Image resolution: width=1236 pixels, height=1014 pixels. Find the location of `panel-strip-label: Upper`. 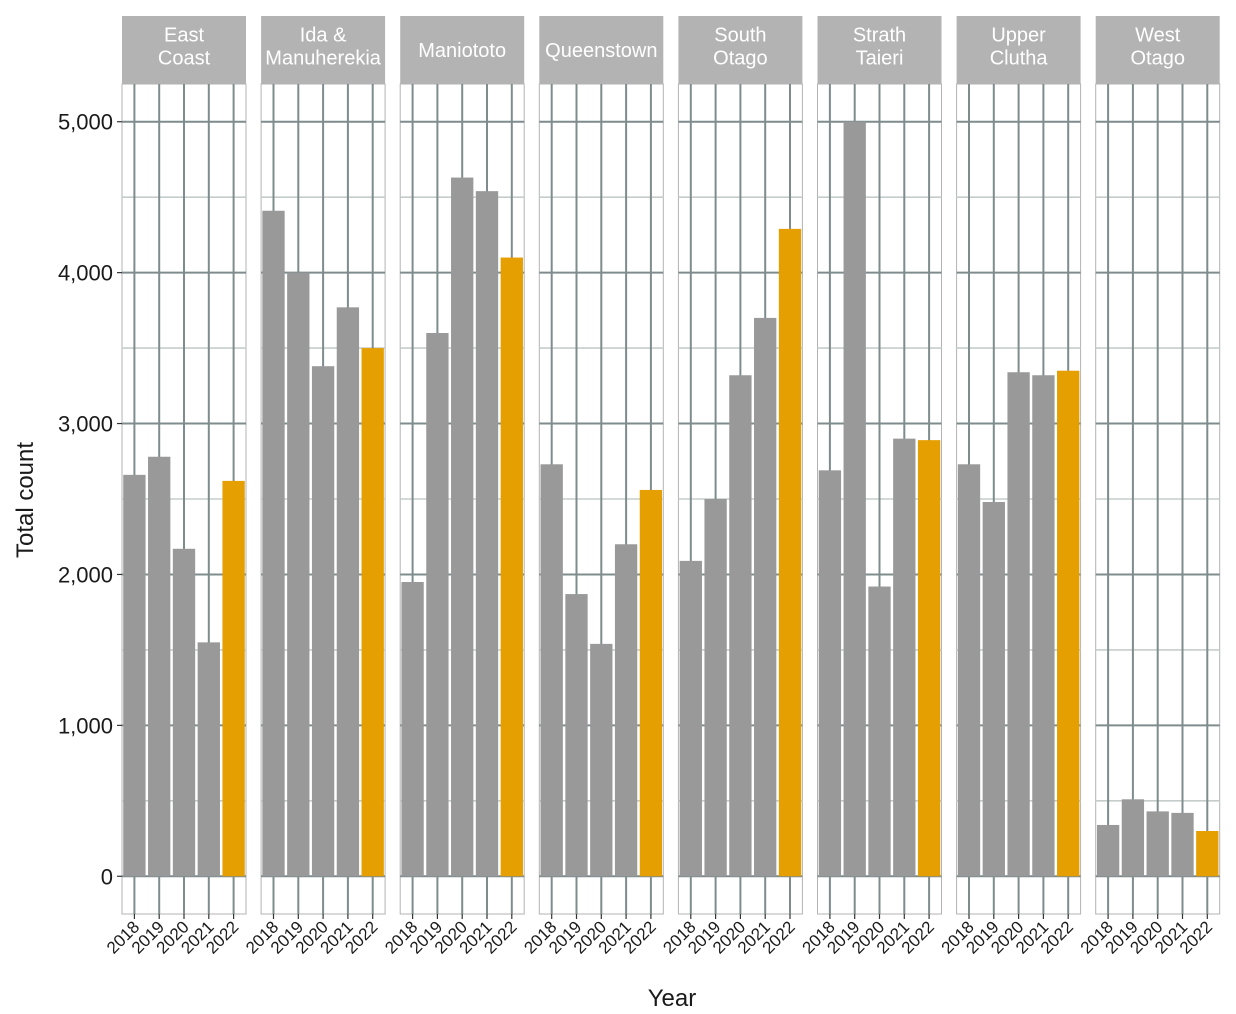

panel-strip-label: Upper is located at coordinates (1018, 36).